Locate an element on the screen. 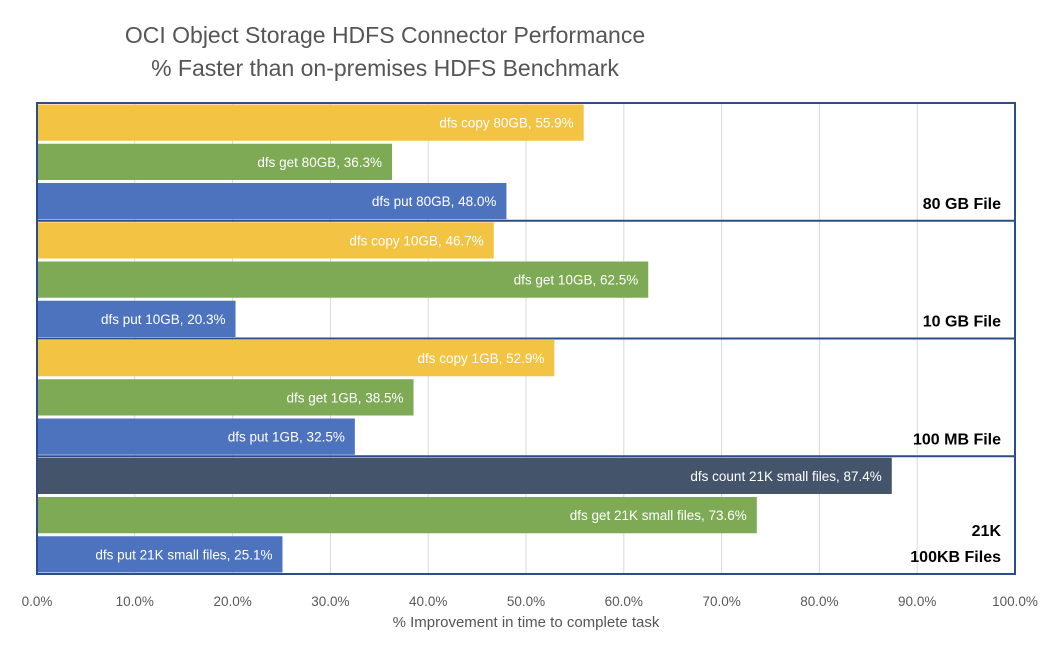  data-label: dfs put 21K small files, 25.1% is located at coordinates (183, 554).